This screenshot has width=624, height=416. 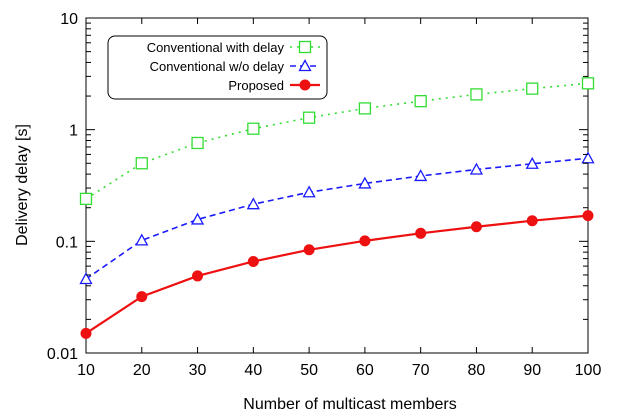 I want to click on x-tick-label: 20, so click(x=142, y=370).